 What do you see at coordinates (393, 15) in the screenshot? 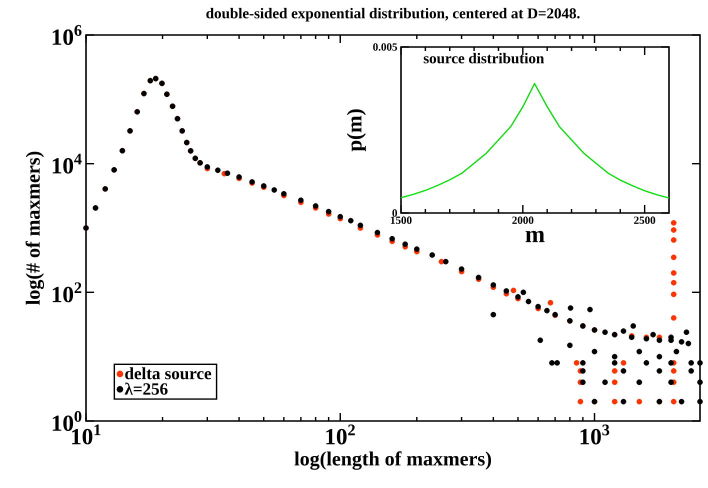
I see `chart-title: double-sided exponential distribution, centered at D=2048.` at bounding box center [393, 15].